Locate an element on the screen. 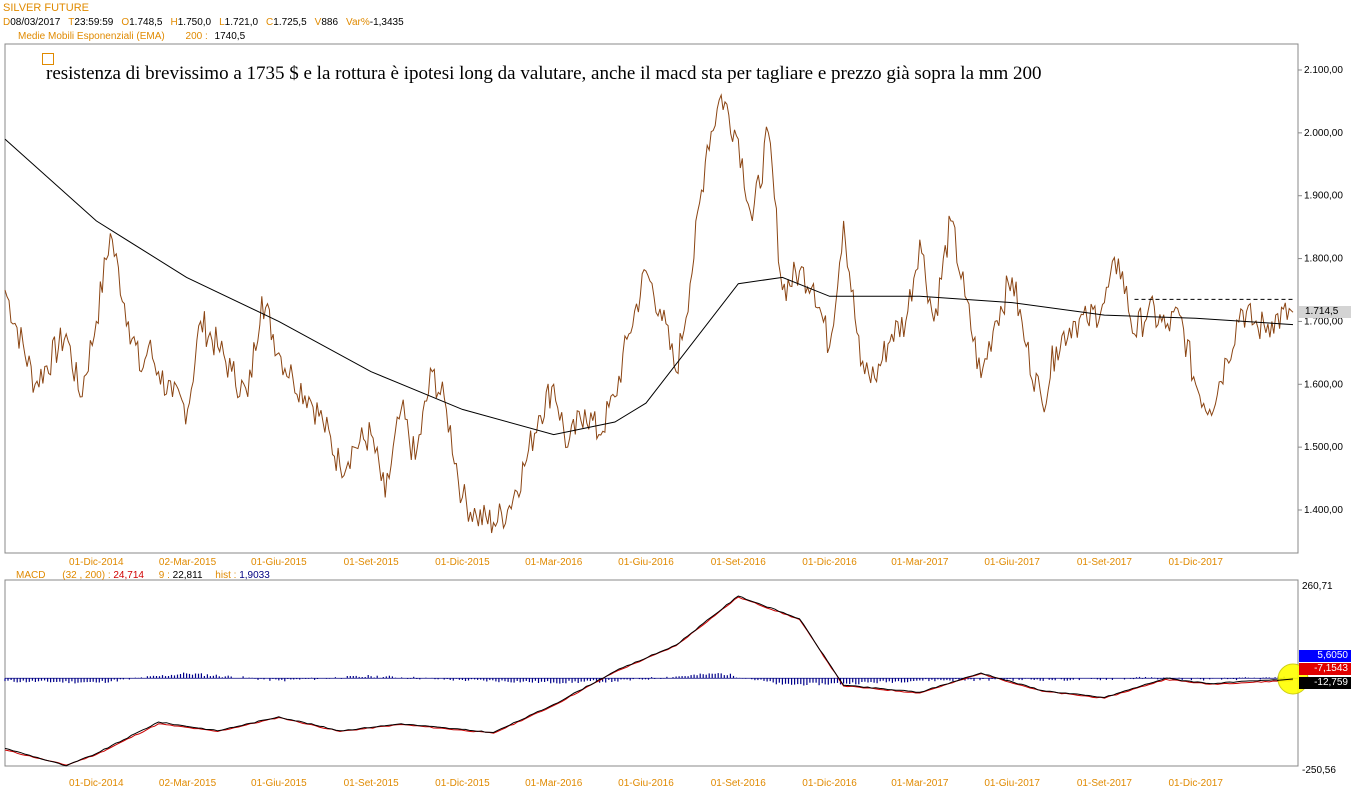 This screenshot has width=1352, height=800. price-date-label: 01-Mar-2016 is located at coordinates (554, 562).